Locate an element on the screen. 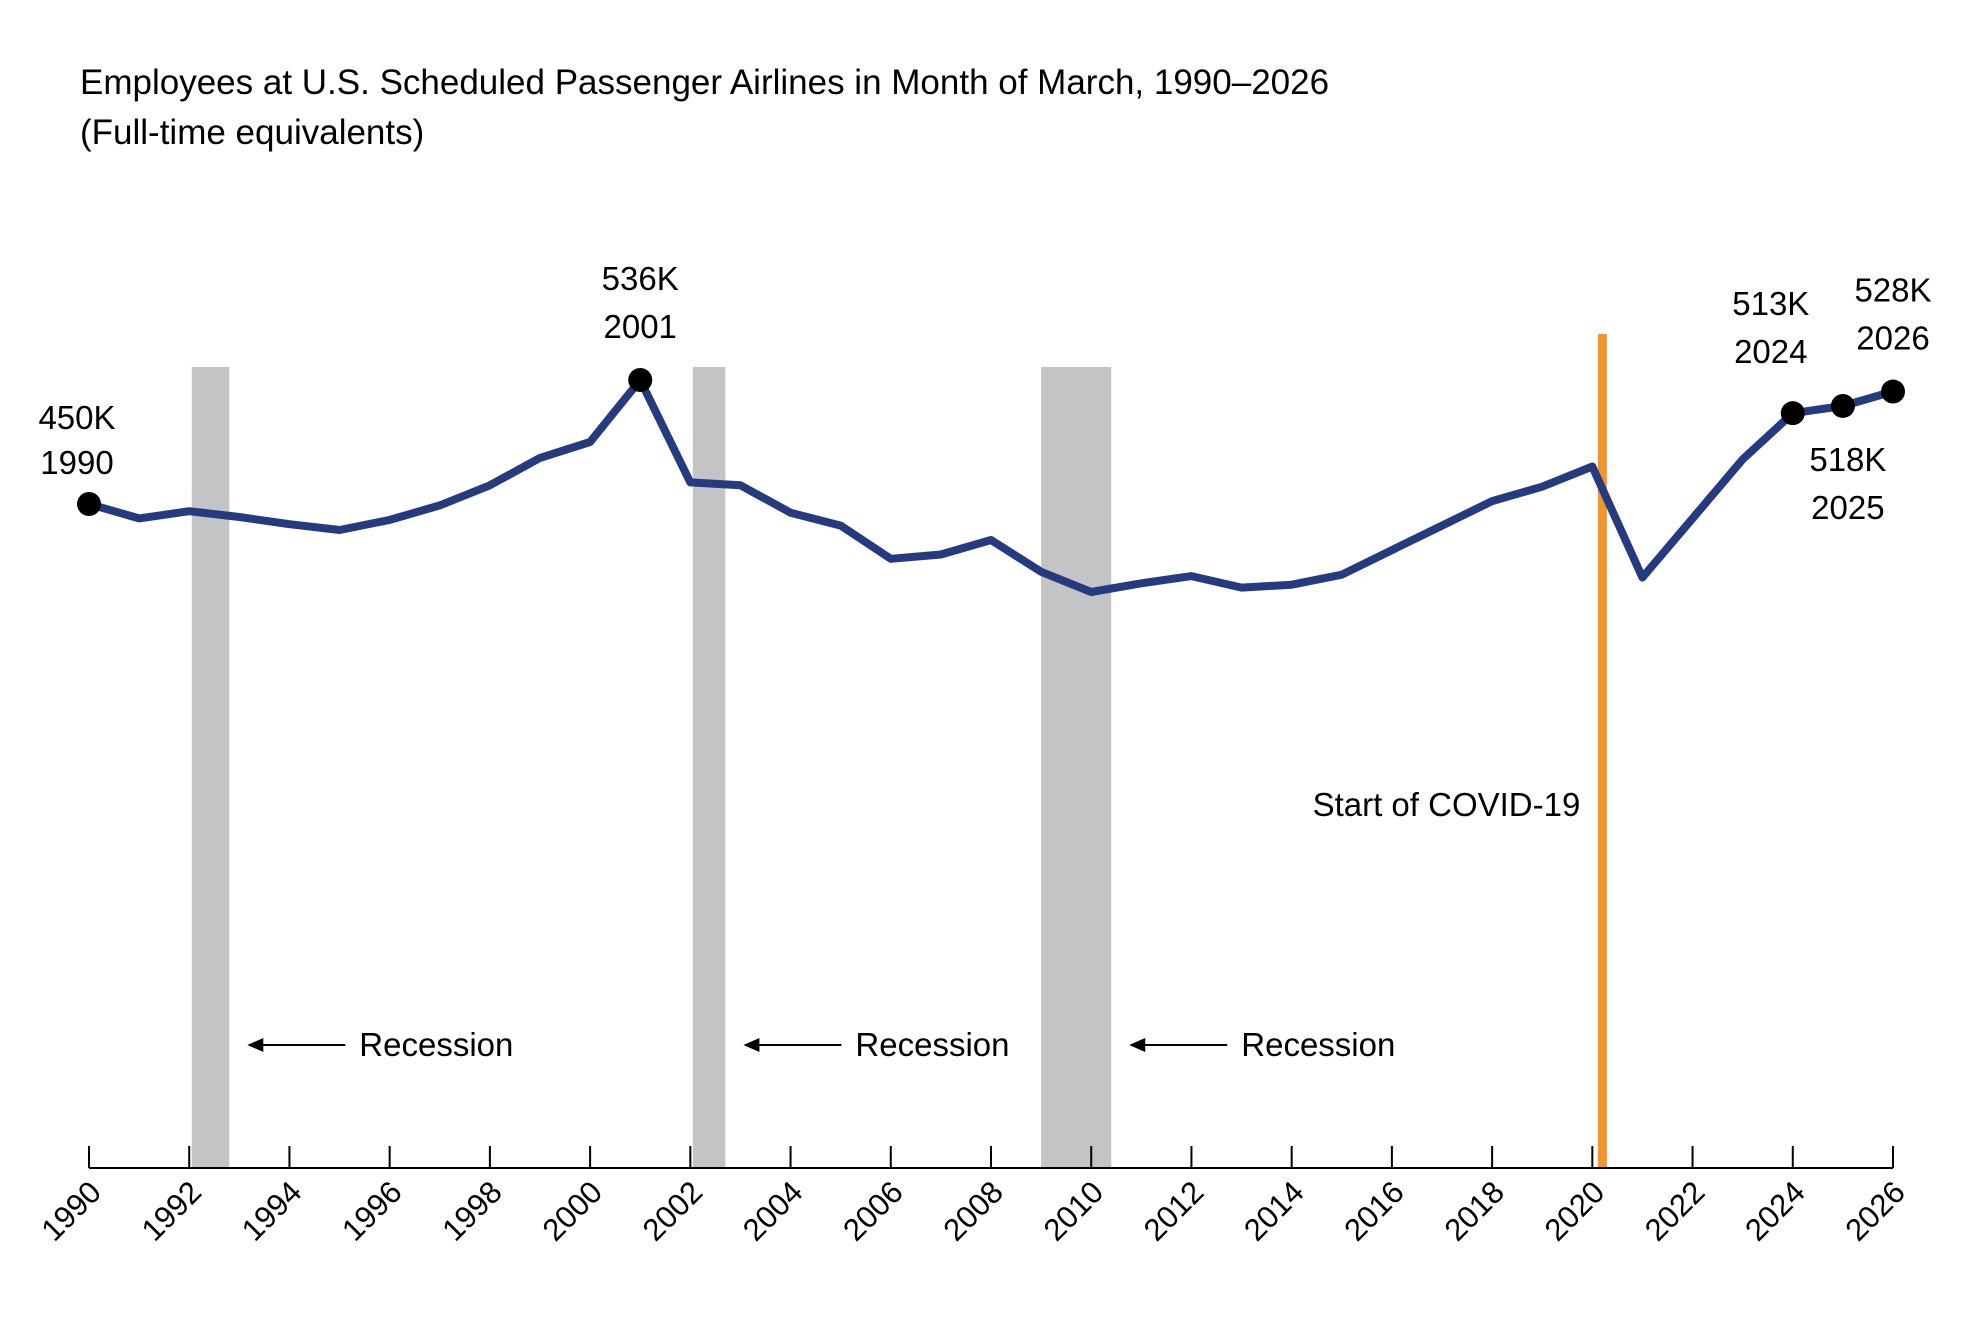 Image resolution: width=1962 pixels, height=1326 pixels. x-tick-label: 2018 is located at coordinates (1475, 1211).